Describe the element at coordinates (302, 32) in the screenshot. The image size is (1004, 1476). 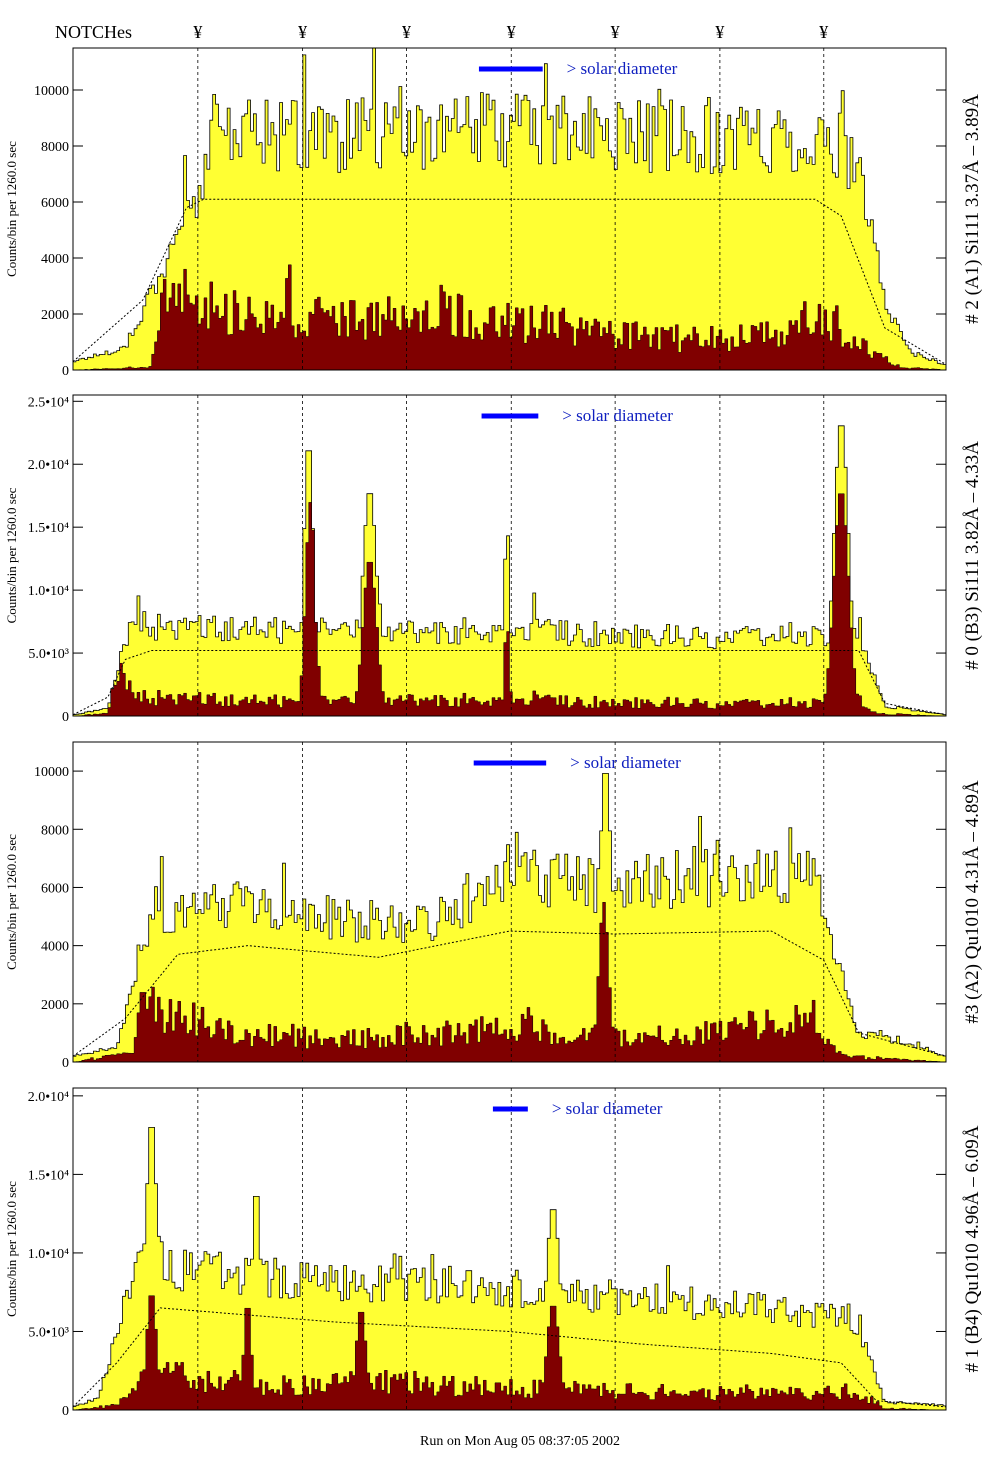
I see `notch-marker-2: ¥` at that location.